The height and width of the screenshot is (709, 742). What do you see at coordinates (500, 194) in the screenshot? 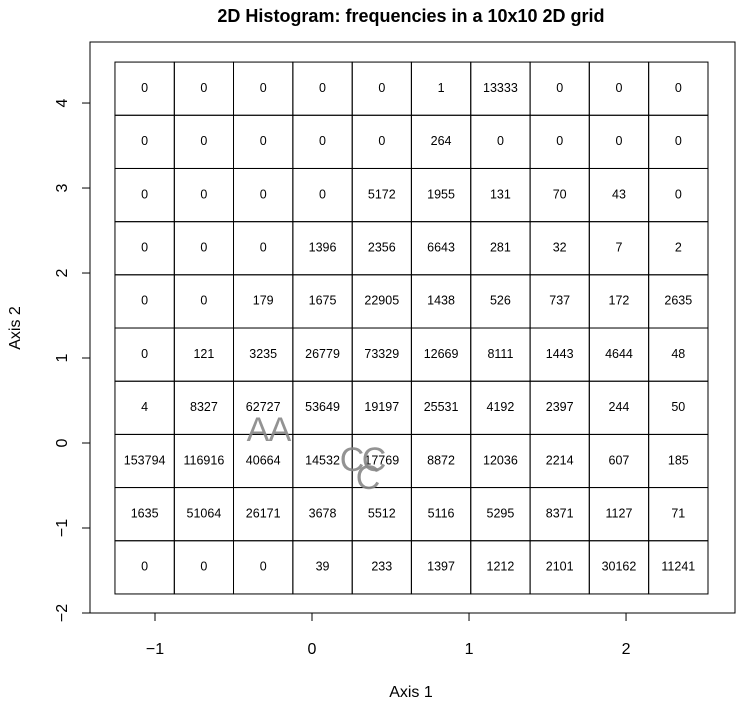
I see `cell-count: 131` at bounding box center [500, 194].